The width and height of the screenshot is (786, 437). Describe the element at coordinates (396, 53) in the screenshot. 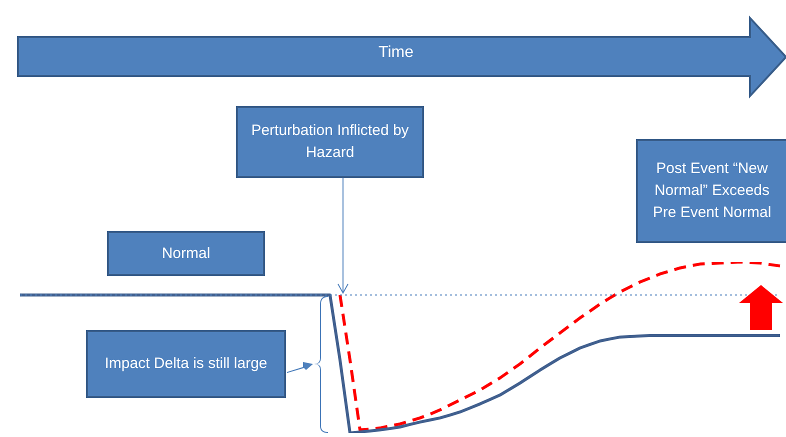

I see `text: Time` at that location.